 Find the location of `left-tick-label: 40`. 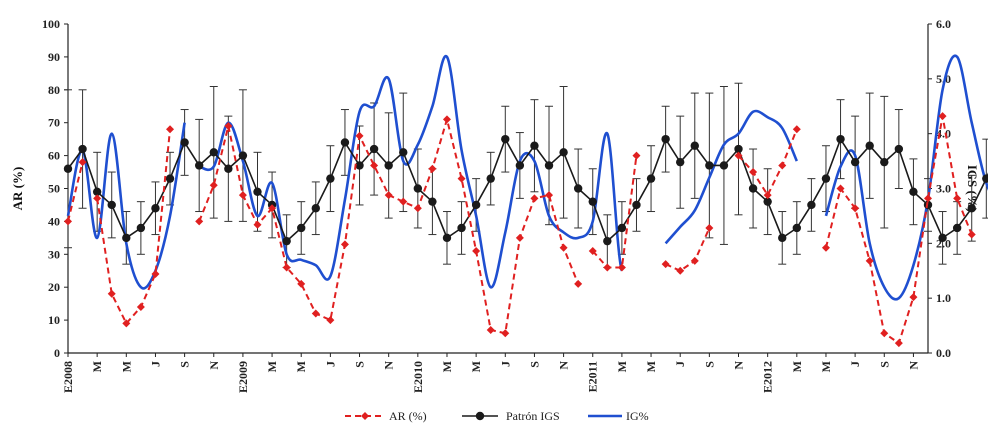

left-tick-label: 40 is located at coordinates (54, 221).